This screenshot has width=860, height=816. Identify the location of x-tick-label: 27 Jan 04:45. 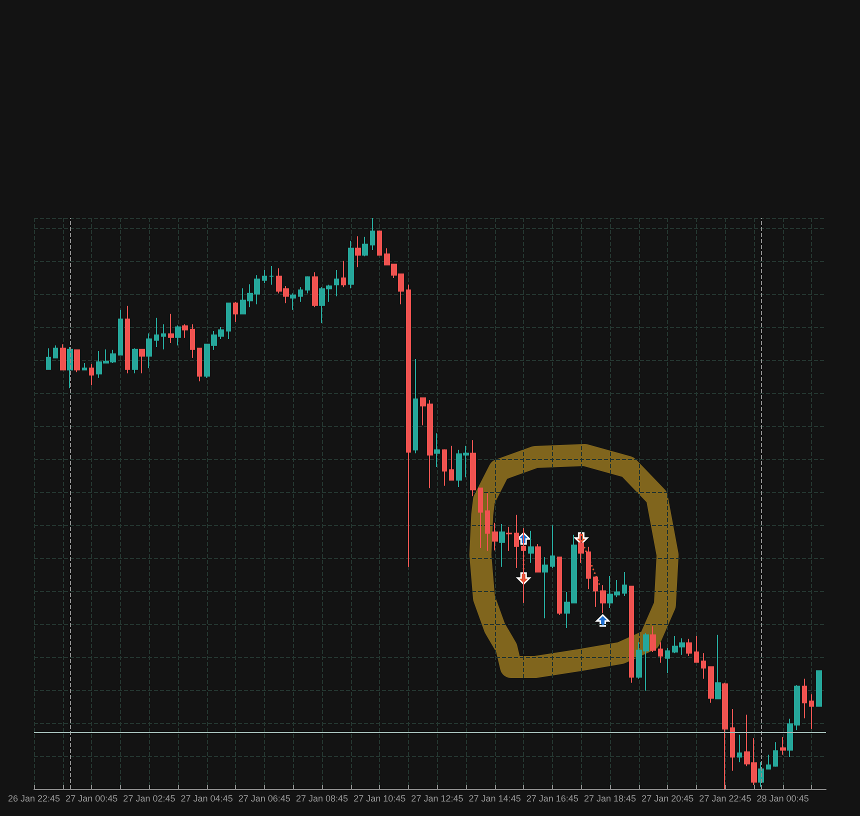
(206, 799).